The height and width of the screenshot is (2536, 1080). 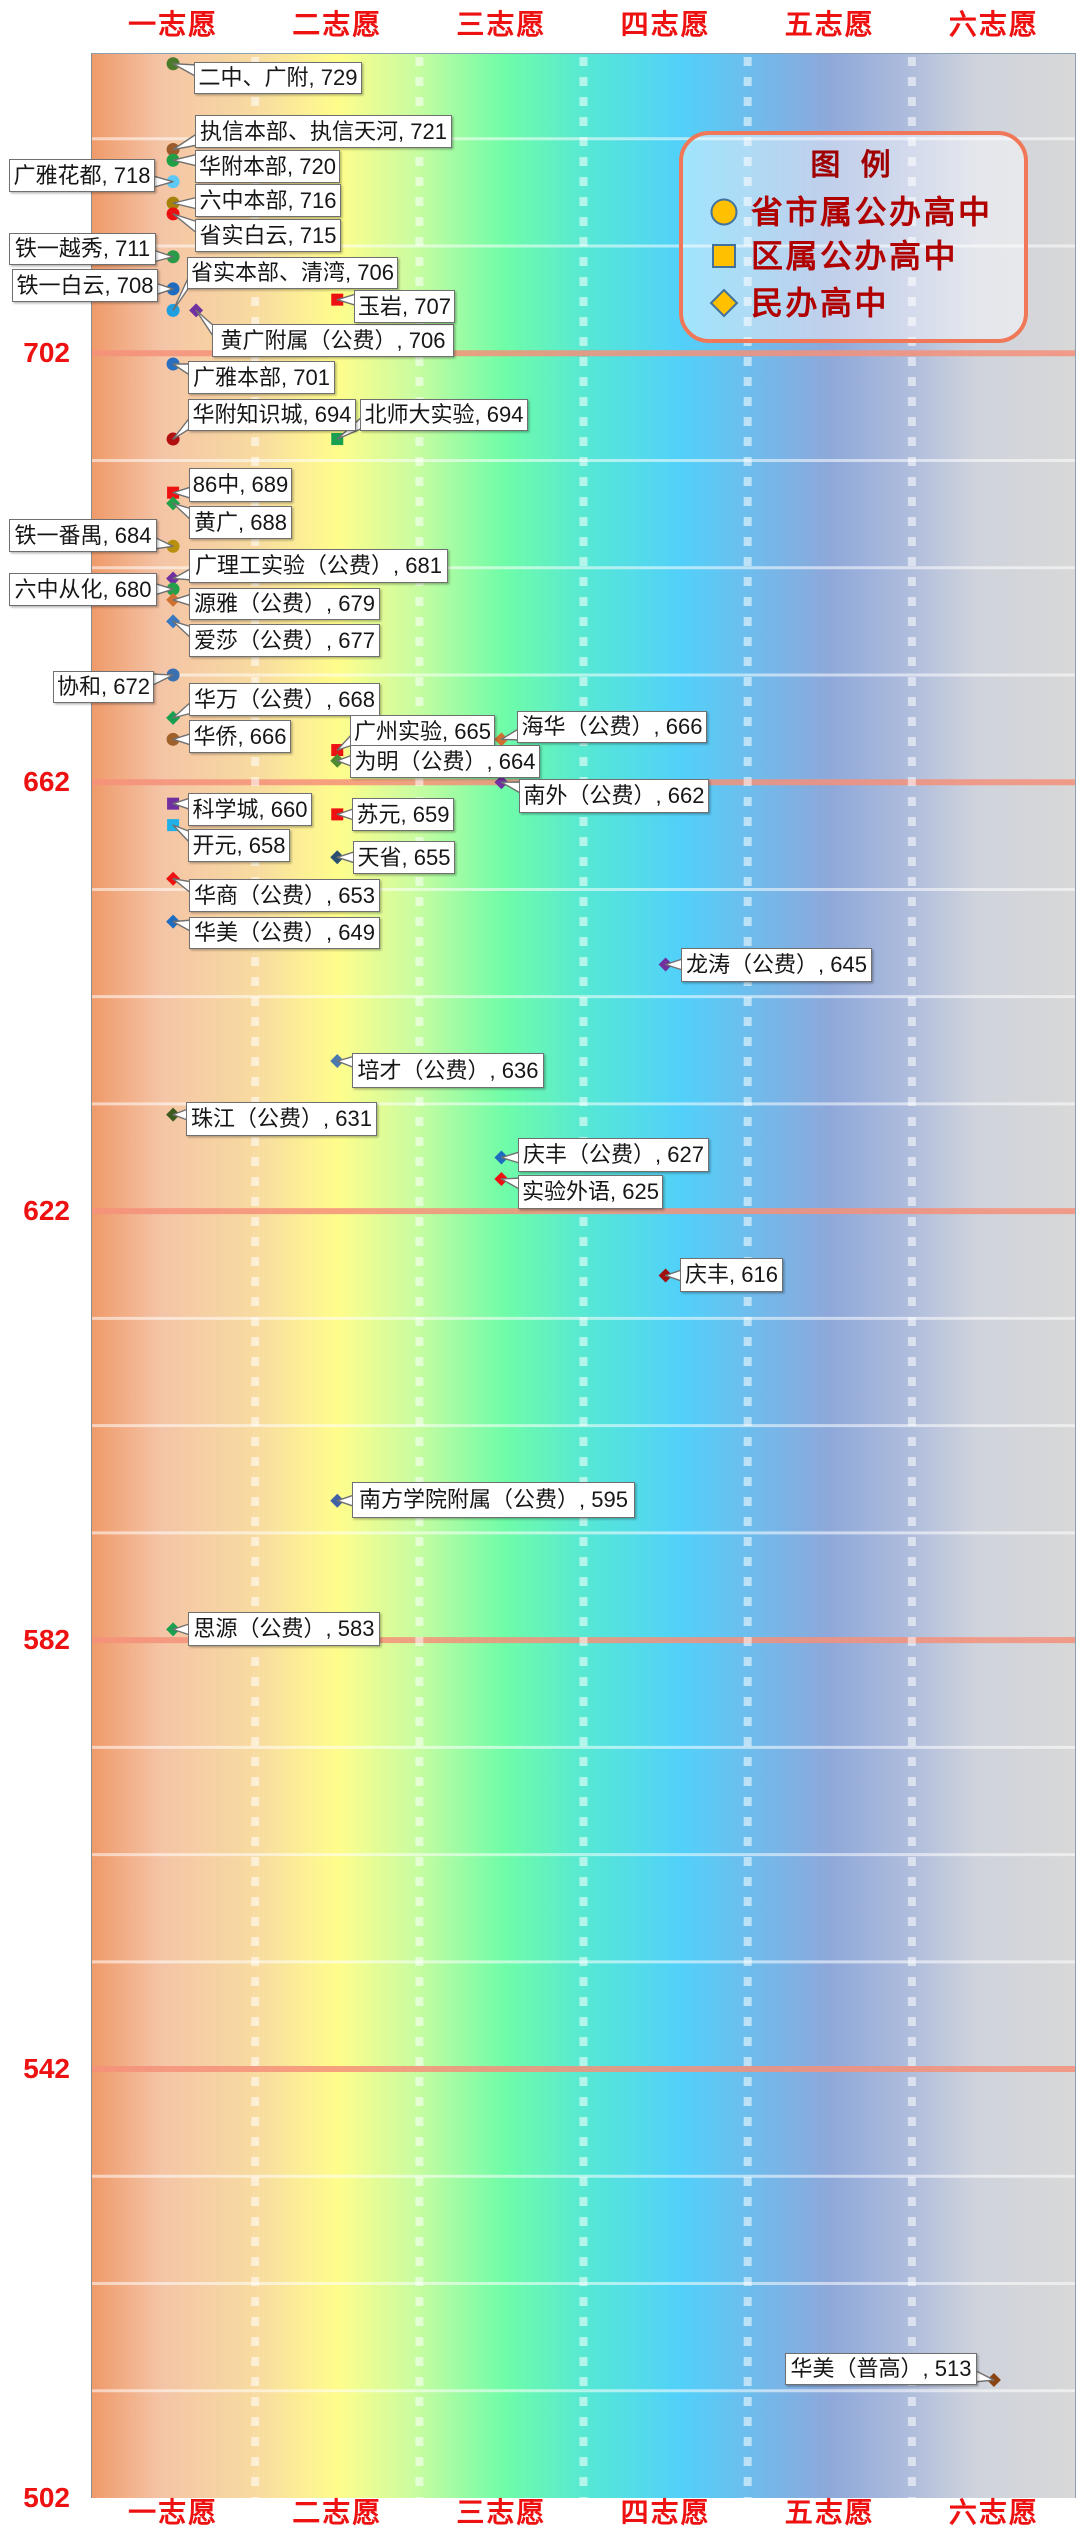 I want to click on legend-item-provincial-city-public: 省市属公办高中, so click(x=851, y=212).